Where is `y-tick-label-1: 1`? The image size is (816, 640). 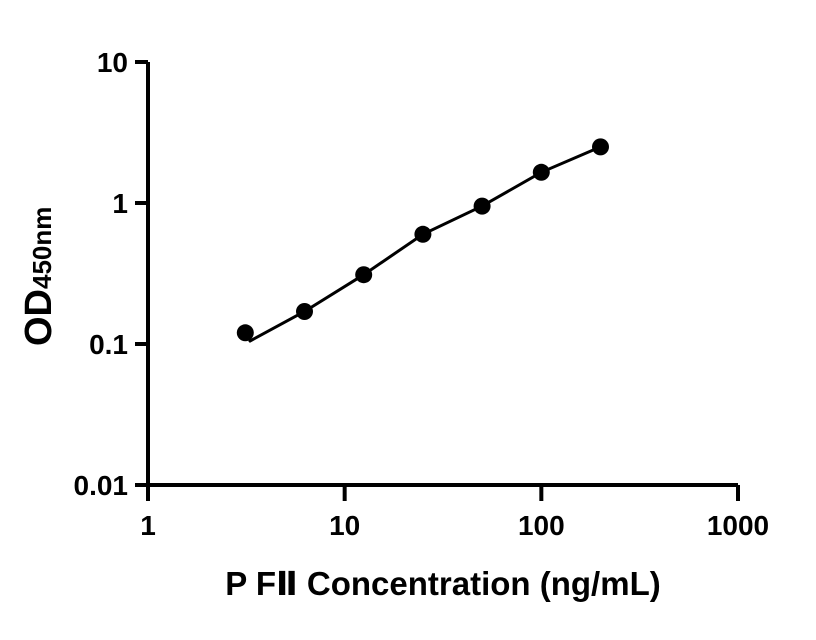 y-tick-label-1: 1 is located at coordinates (120, 203).